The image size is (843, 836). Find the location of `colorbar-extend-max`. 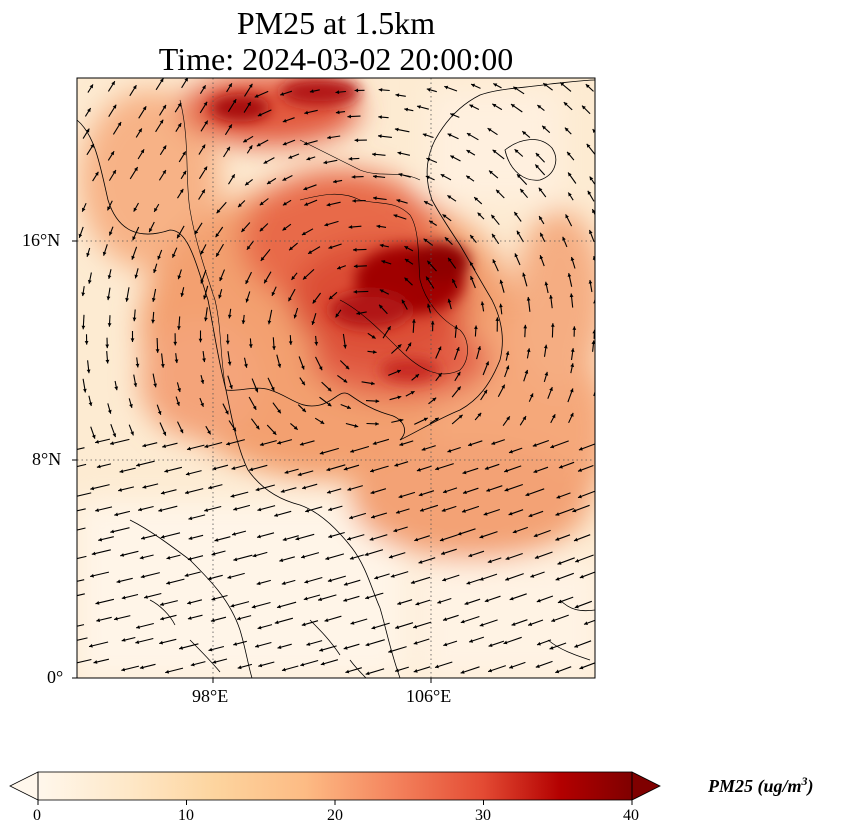

colorbar-extend-max is located at coordinates (646, 786).